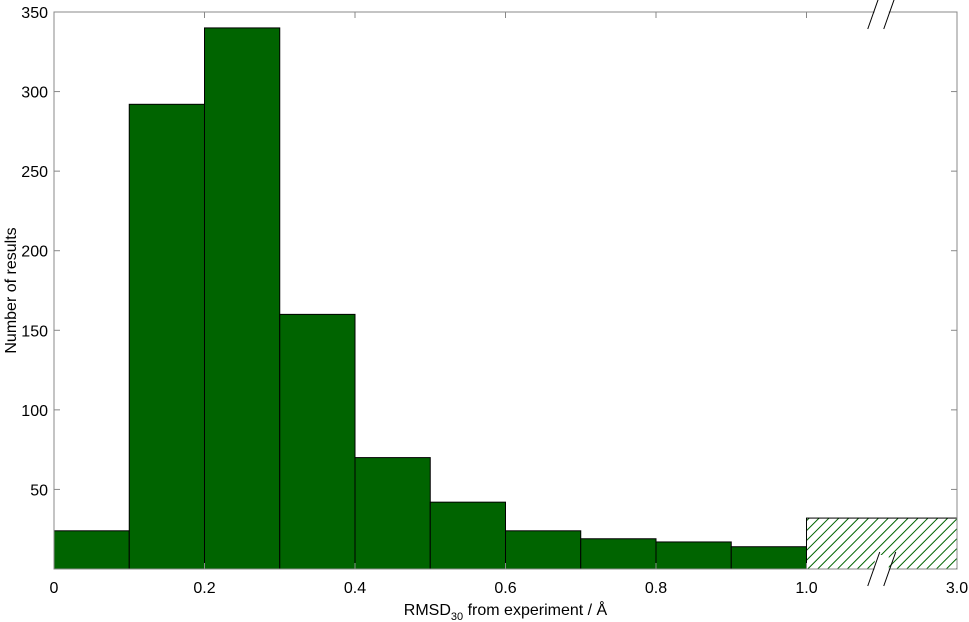 The height and width of the screenshot is (622, 969). I want to click on x-axis-label-part: RMSD, so click(427, 610).